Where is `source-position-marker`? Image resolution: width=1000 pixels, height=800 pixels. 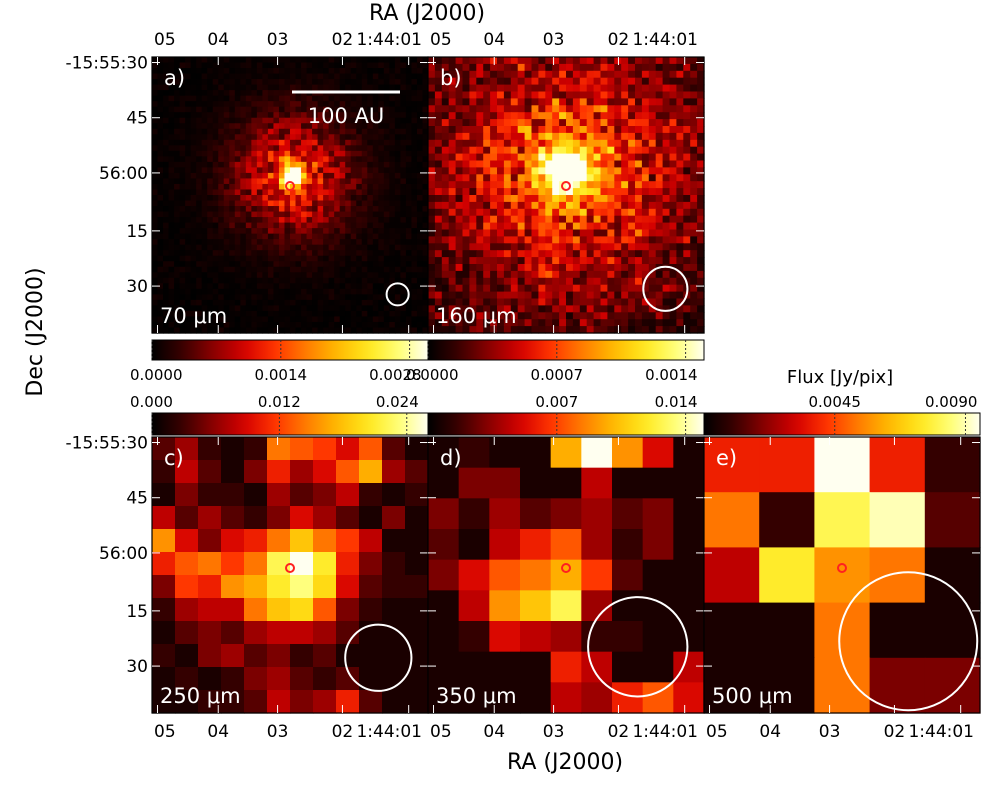
source-position-marker is located at coordinates (566, 186).